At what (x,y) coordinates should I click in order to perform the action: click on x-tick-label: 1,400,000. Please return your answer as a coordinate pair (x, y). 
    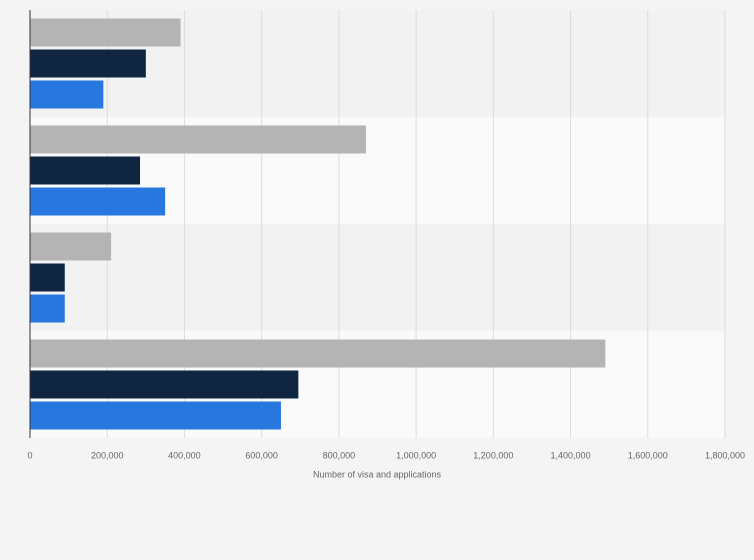
    Looking at the image, I should click on (571, 455).